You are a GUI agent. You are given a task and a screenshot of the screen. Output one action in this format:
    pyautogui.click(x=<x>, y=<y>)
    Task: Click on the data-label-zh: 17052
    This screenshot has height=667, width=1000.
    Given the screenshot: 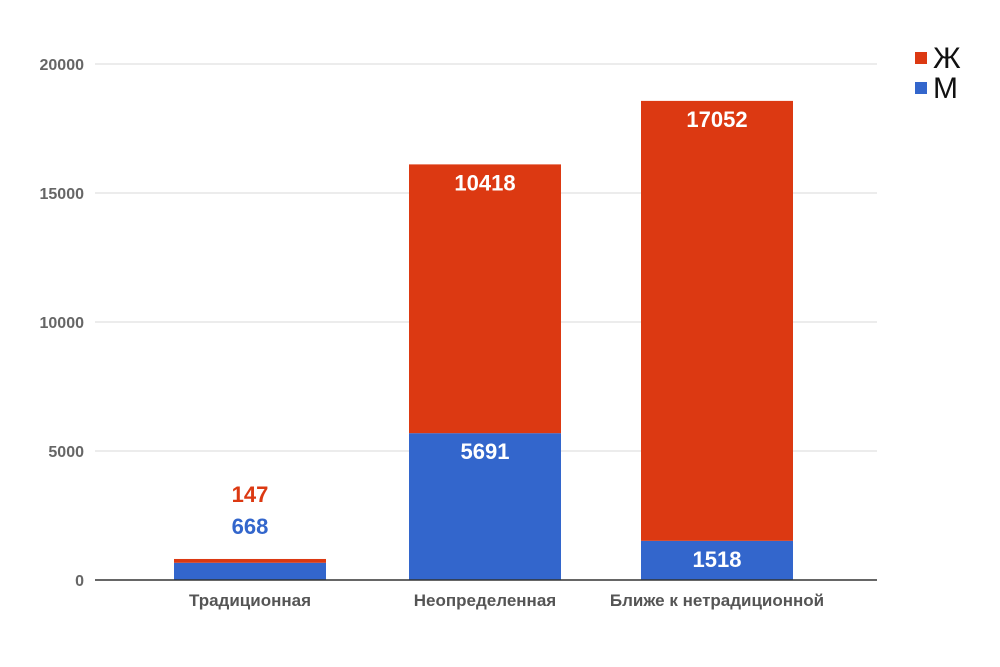 What is the action you would take?
    pyautogui.click(x=716, y=119)
    